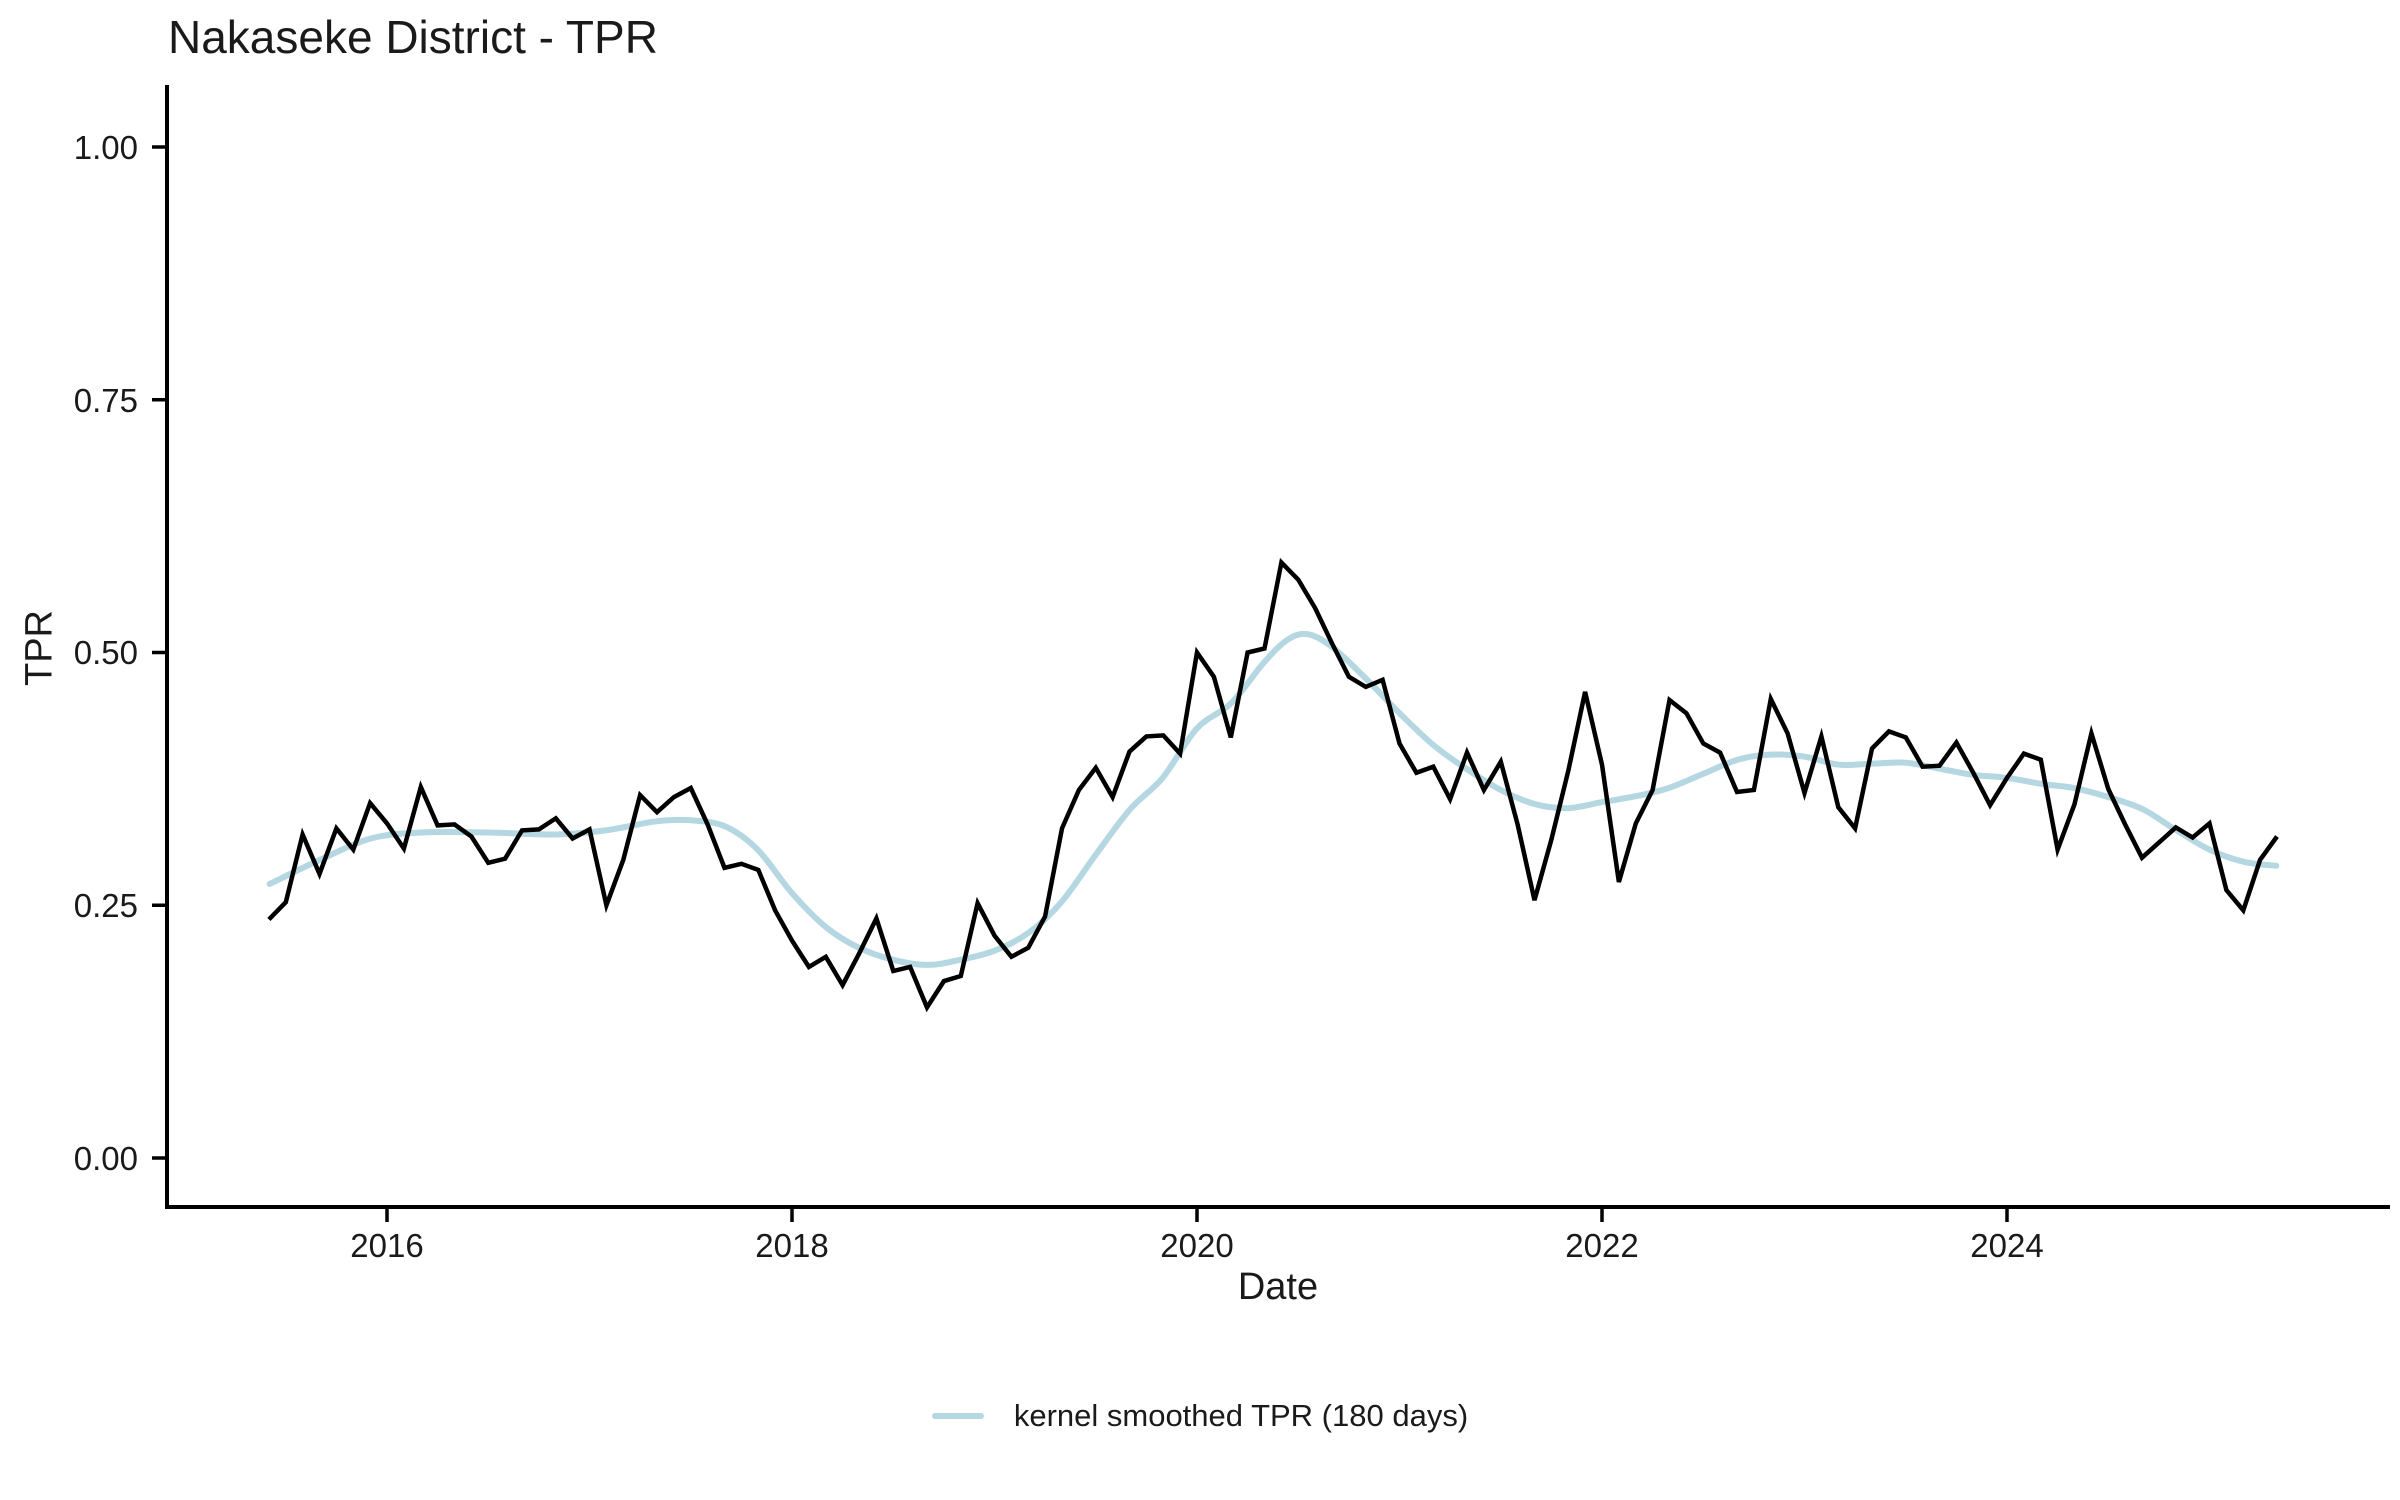 The height and width of the screenshot is (1500, 2400). I want to click on smoothed-line-swatch, so click(957, 1416).